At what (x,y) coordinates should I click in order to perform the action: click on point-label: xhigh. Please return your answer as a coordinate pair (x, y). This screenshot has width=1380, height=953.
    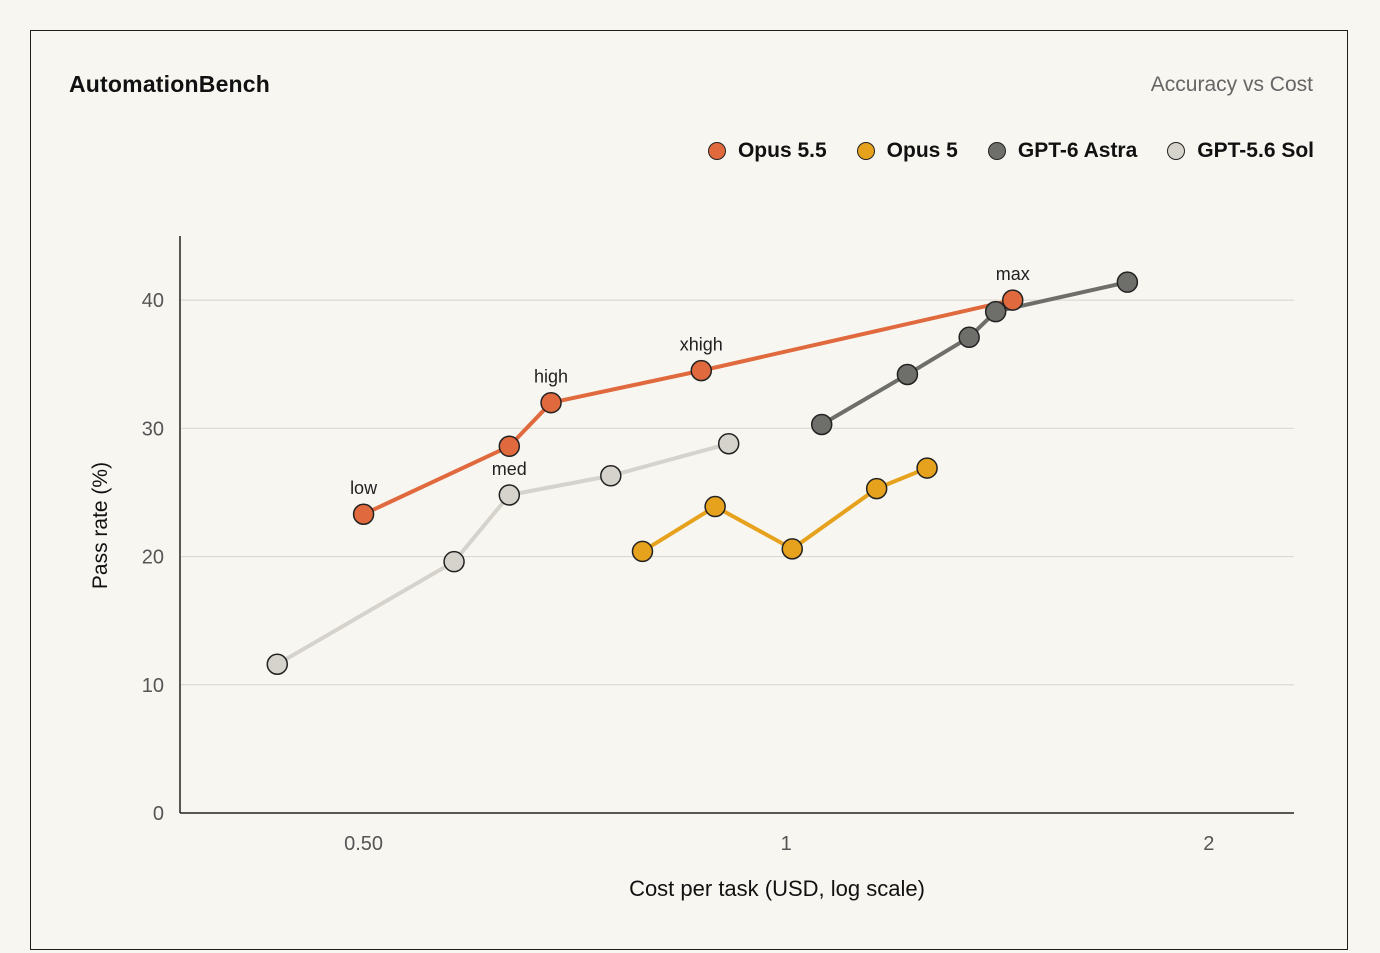
    Looking at the image, I should click on (701, 345).